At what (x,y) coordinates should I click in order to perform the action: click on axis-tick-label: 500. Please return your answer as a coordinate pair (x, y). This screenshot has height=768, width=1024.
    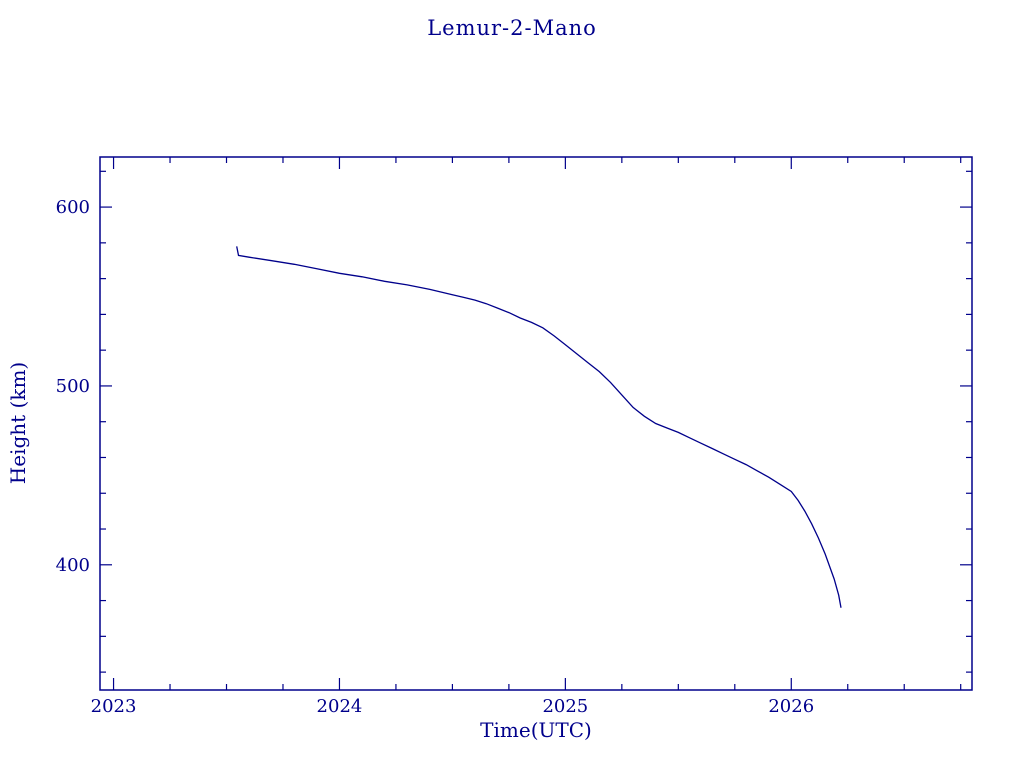
    Looking at the image, I should click on (73, 386).